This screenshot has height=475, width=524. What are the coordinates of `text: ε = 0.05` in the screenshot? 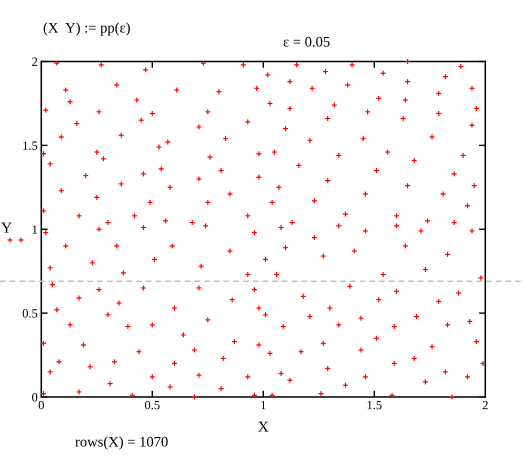 It's located at (307, 41).